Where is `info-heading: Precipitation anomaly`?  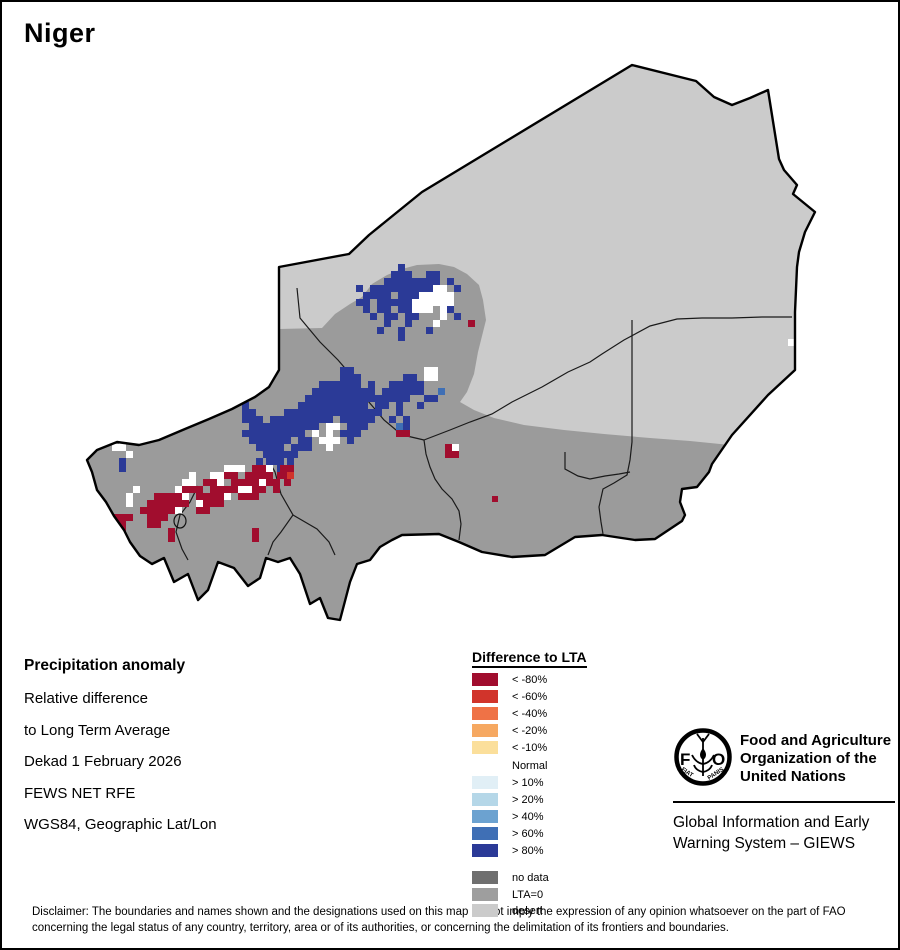
info-heading: Precipitation anomaly is located at coordinates (105, 665).